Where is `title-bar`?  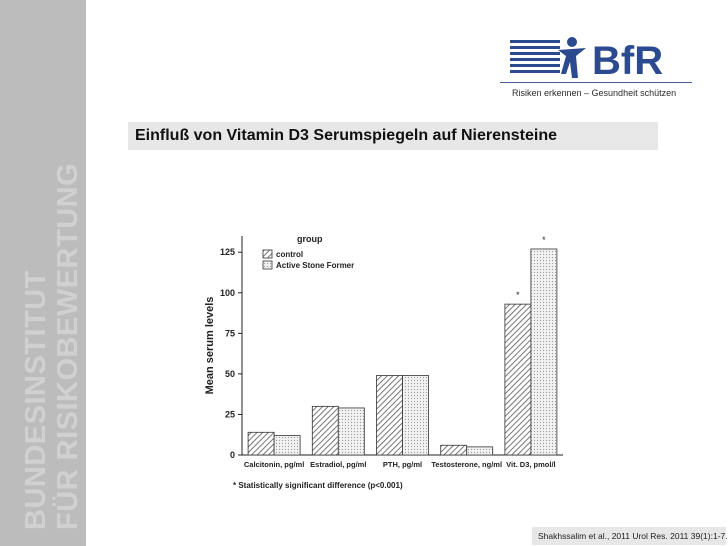
title-bar is located at coordinates (393, 136).